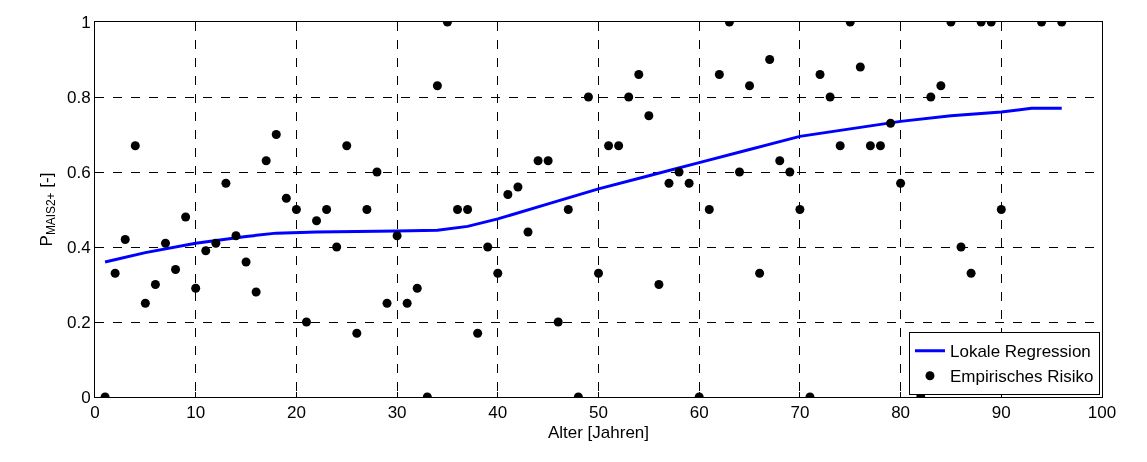  I want to click on y-tick-label: 0, so click(86, 397).